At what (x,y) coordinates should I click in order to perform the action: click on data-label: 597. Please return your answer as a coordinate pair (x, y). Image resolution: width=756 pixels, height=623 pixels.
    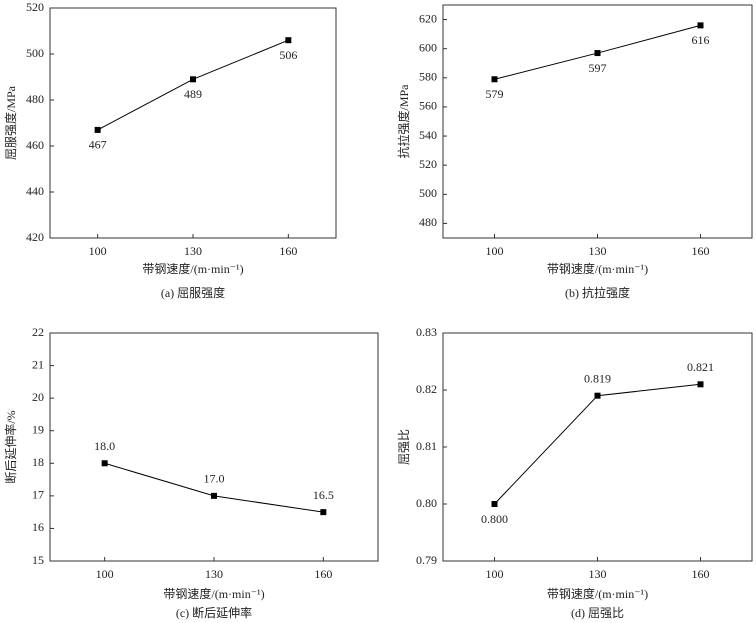
    Looking at the image, I should click on (598, 68).